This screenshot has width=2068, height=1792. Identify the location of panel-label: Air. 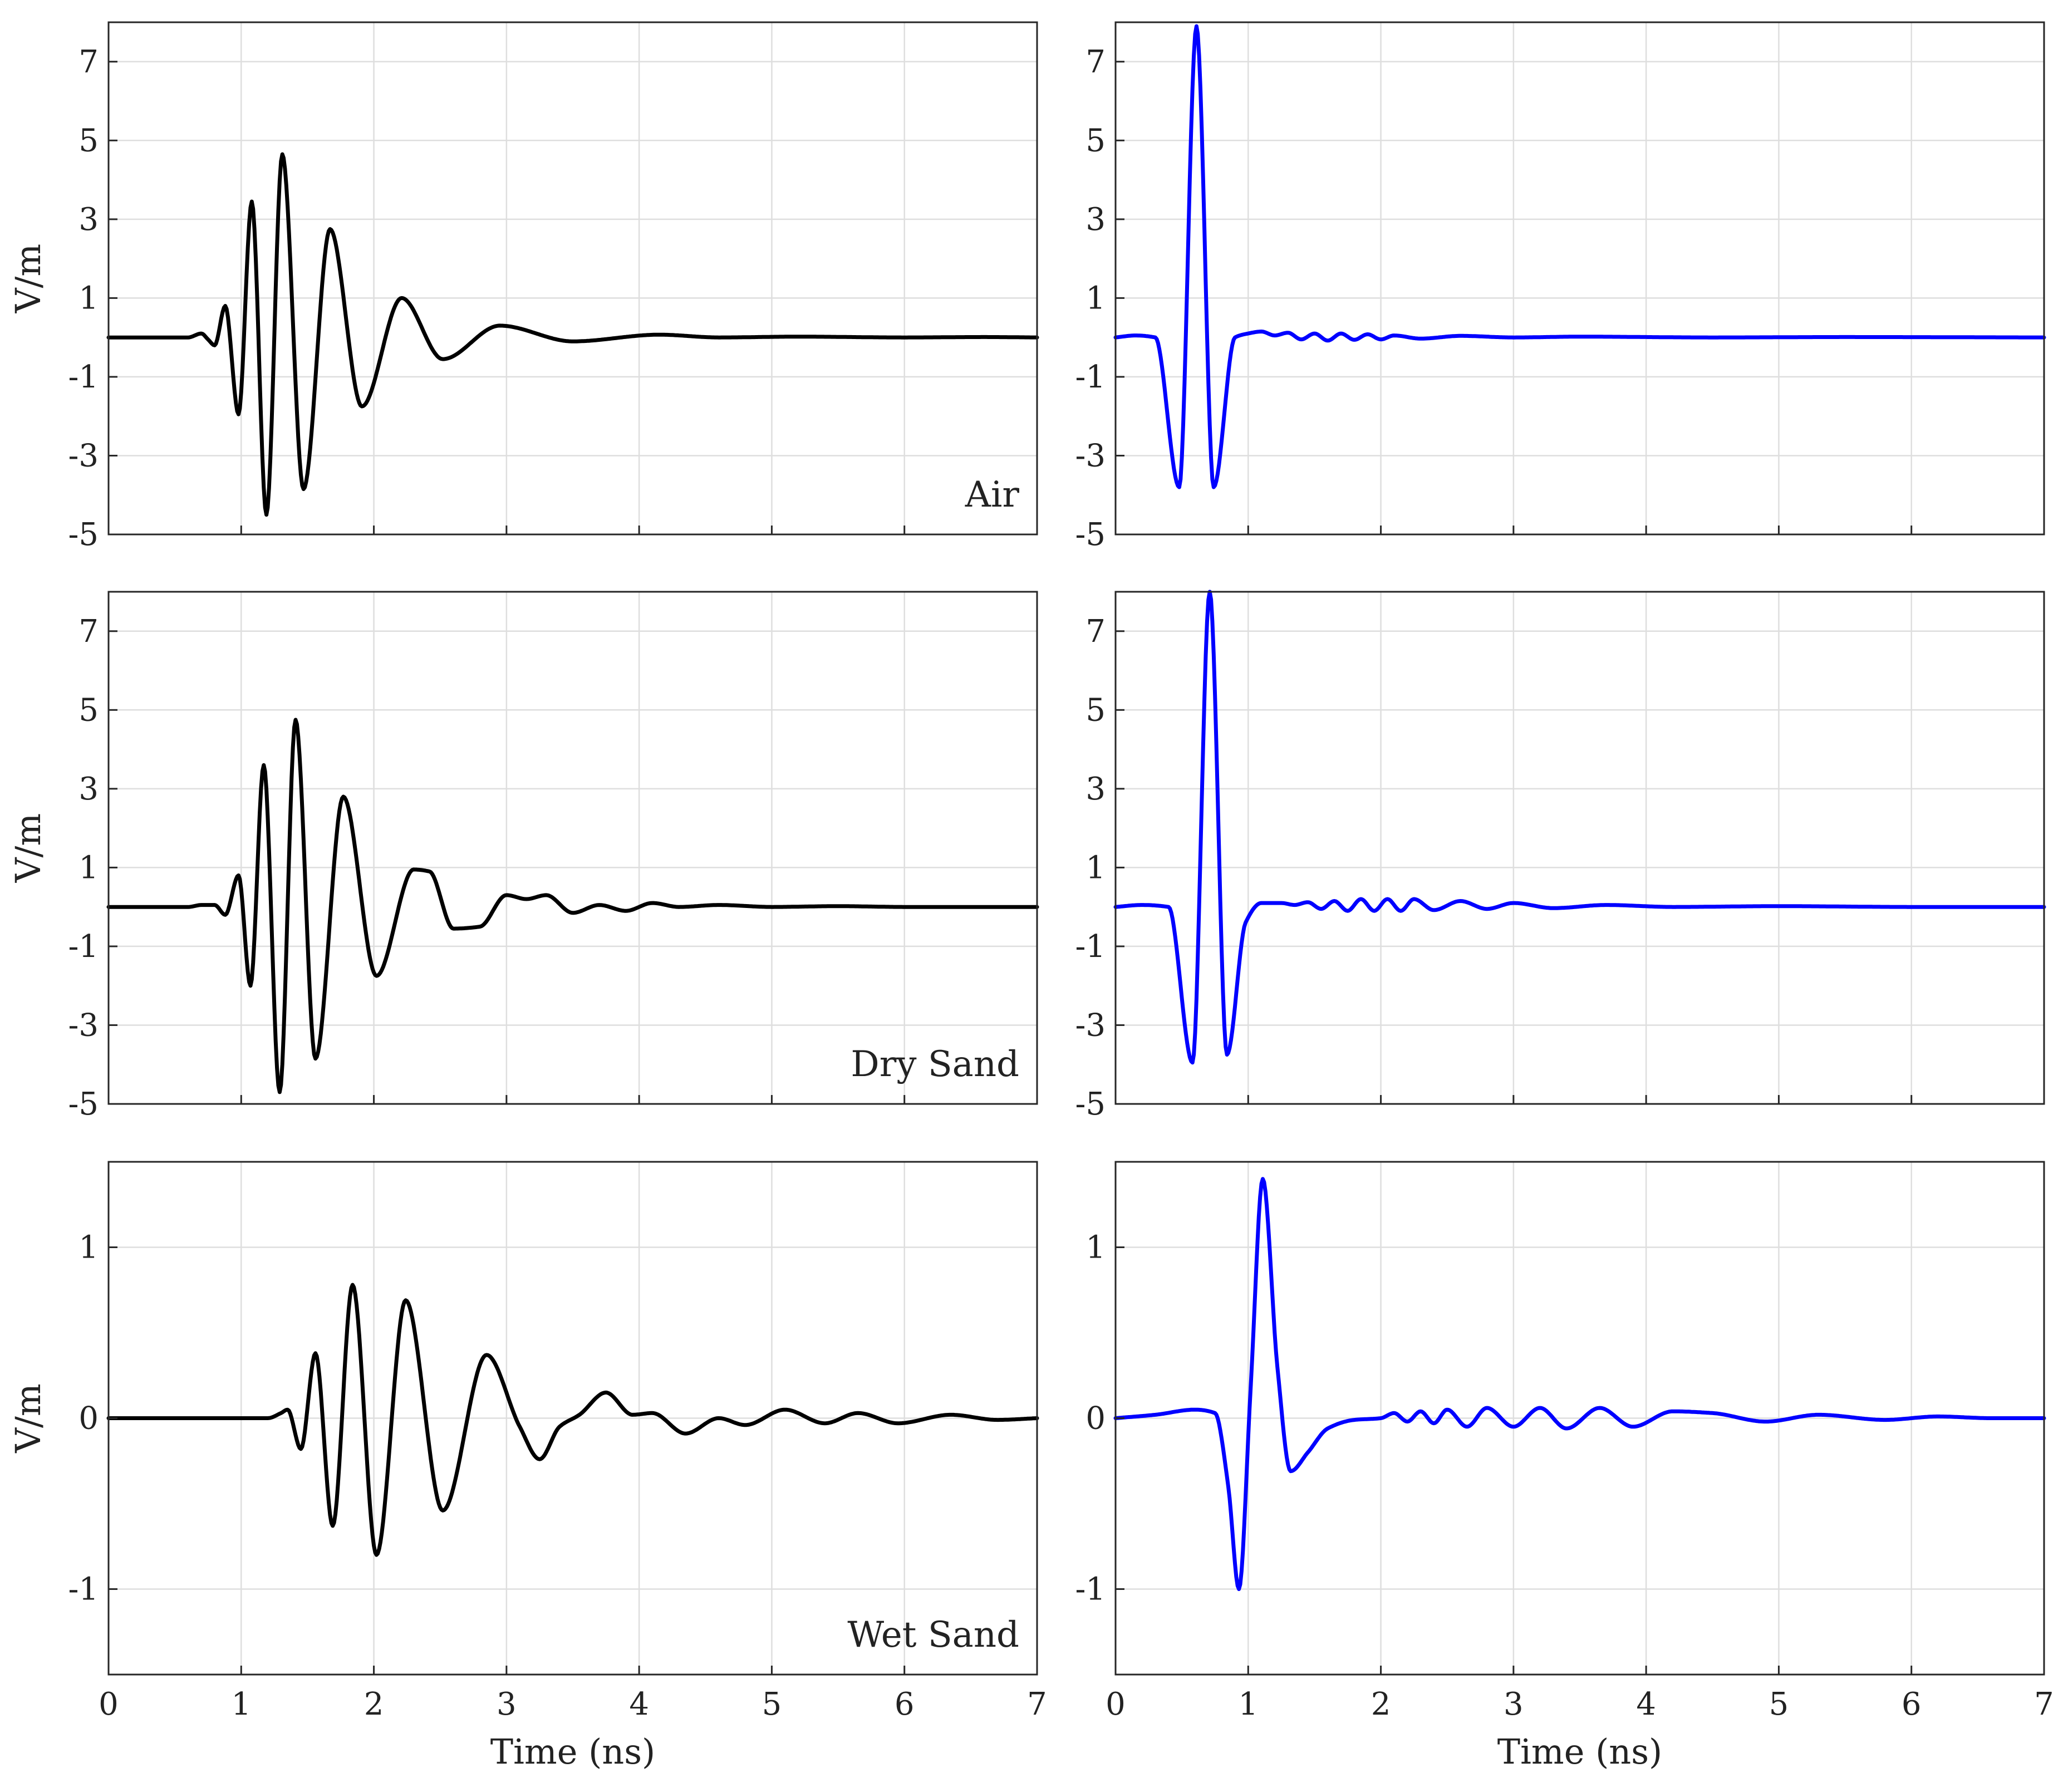
(993, 494).